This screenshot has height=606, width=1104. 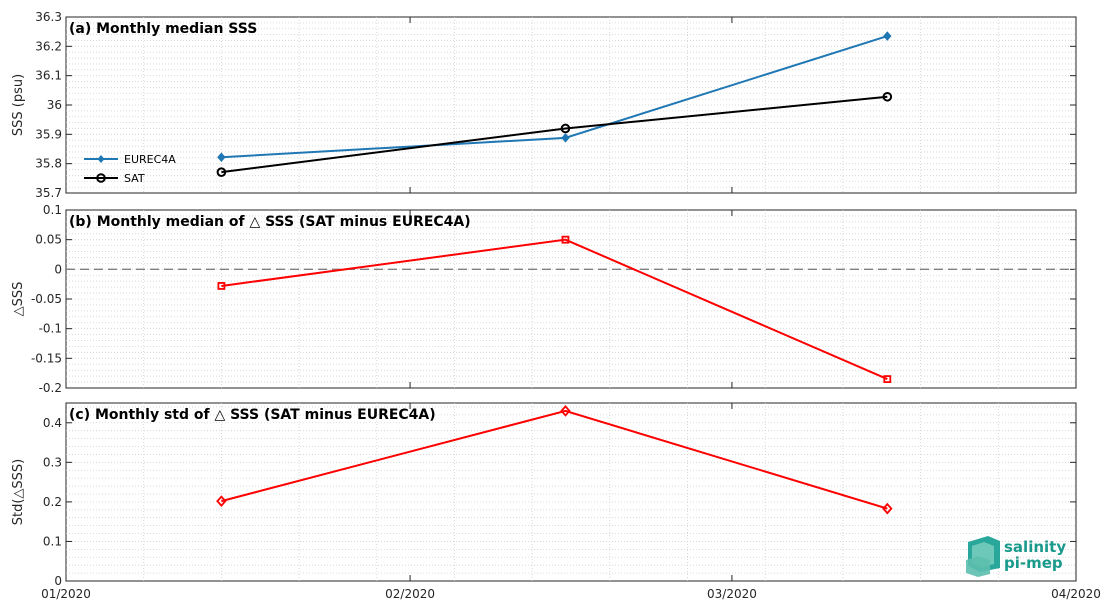 I want to click on logo-text: salinity, so click(x=1035, y=547).